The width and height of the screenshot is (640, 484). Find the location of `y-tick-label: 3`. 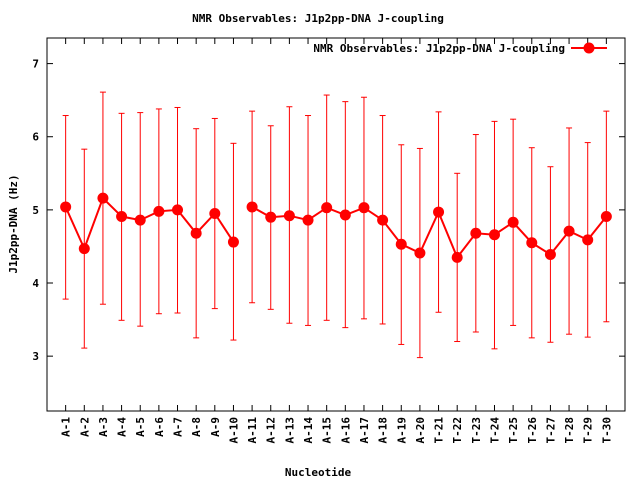

y-tick-label: 3 is located at coordinates (35, 356).